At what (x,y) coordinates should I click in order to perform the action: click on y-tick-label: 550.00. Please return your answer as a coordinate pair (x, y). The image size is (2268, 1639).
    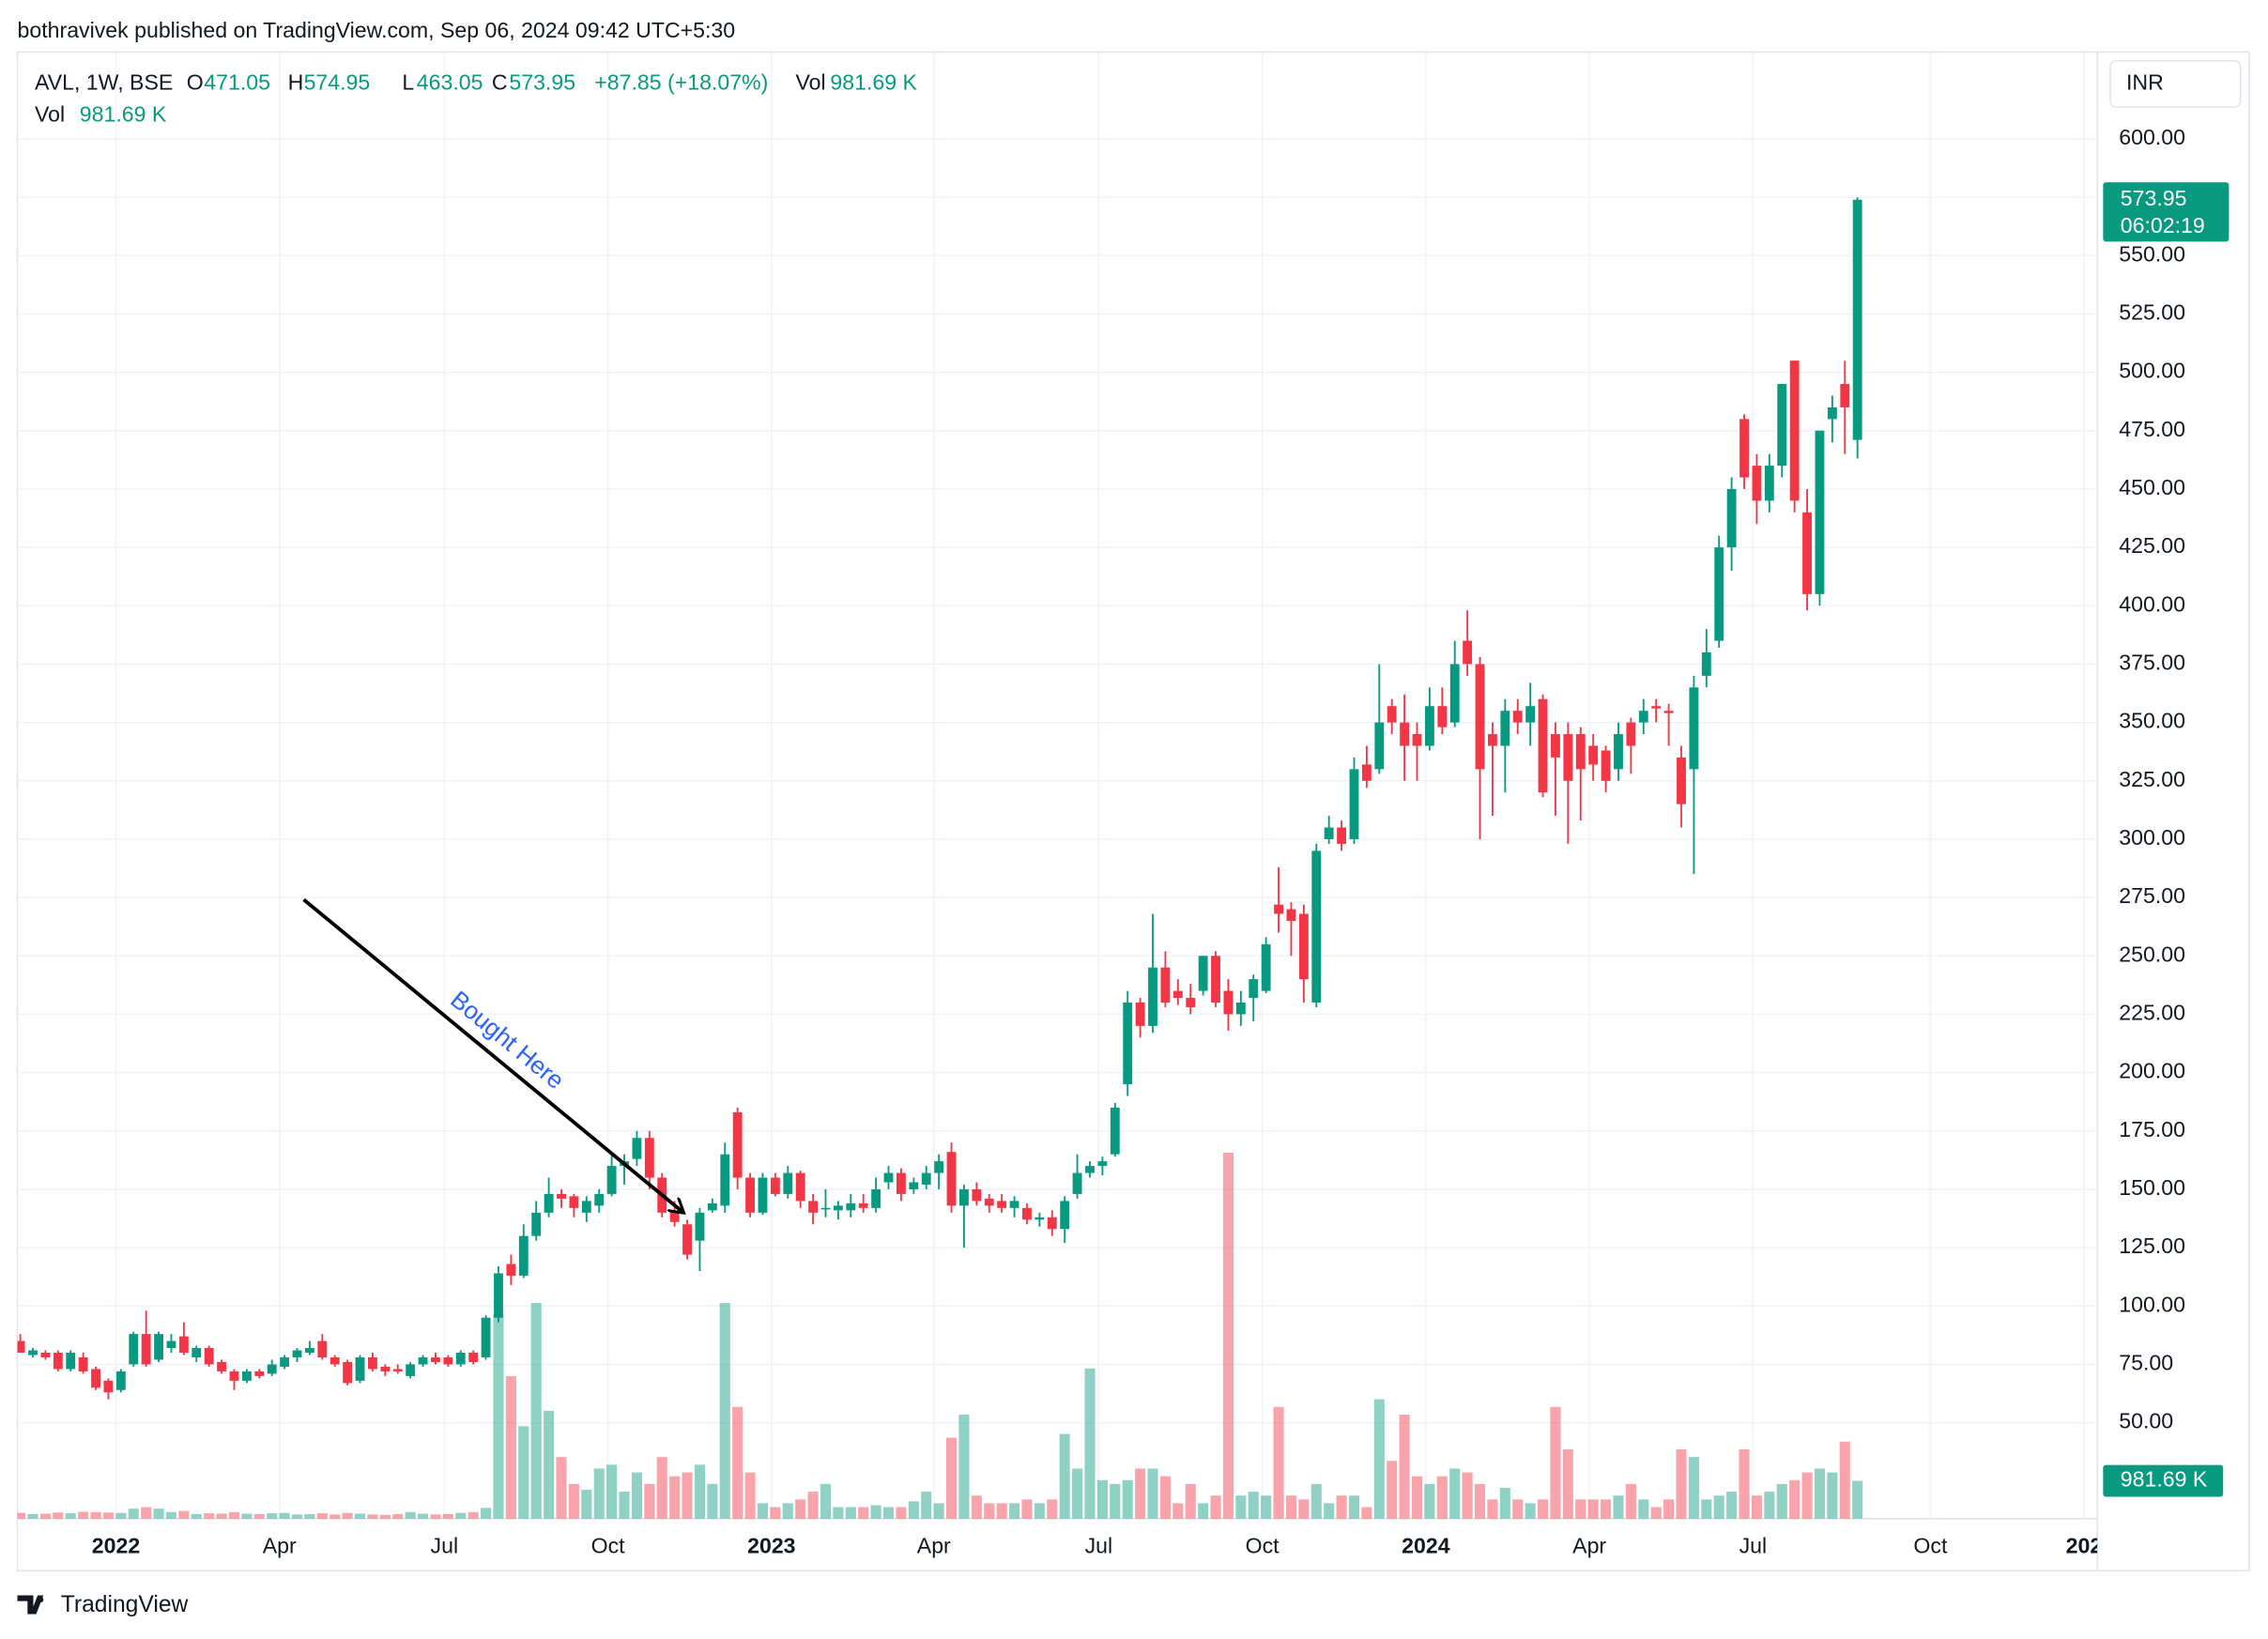
    Looking at the image, I should click on (2152, 253).